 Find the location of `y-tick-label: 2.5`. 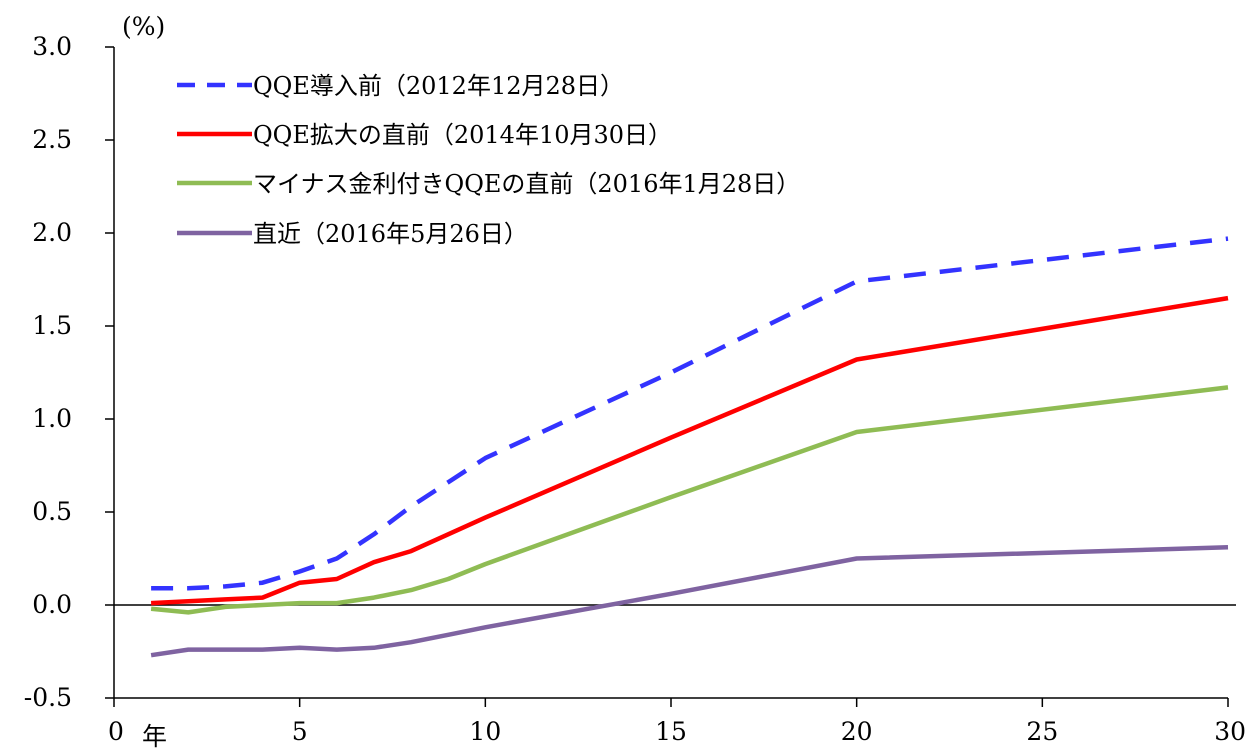

y-tick-label: 2.5 is located at coordinates (52, 139).